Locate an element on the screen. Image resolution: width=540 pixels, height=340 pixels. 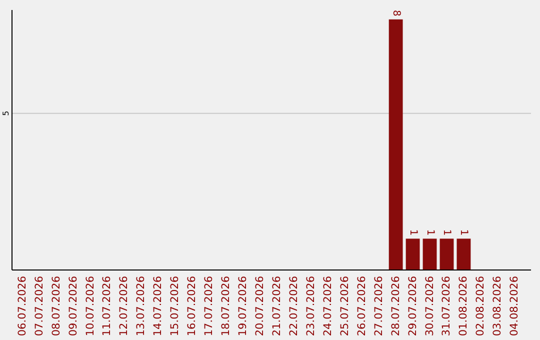
x-tick-label: 20.07.2026 is located at coordinates (260, 306).